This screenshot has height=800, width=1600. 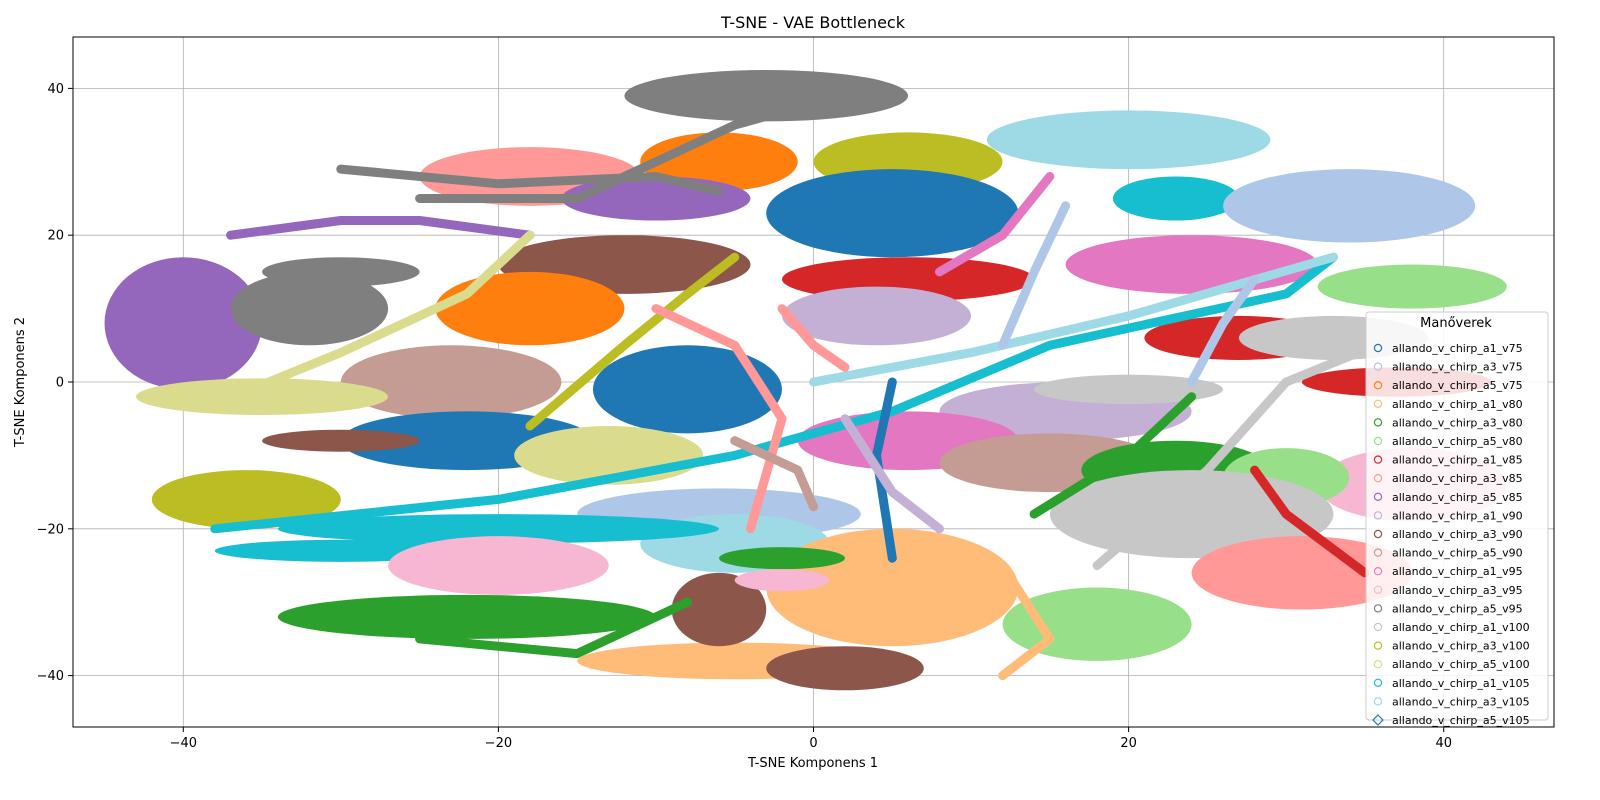 I want to click on x-axis-label: T-SNE Komponens 1, so click(x=812, y=763).